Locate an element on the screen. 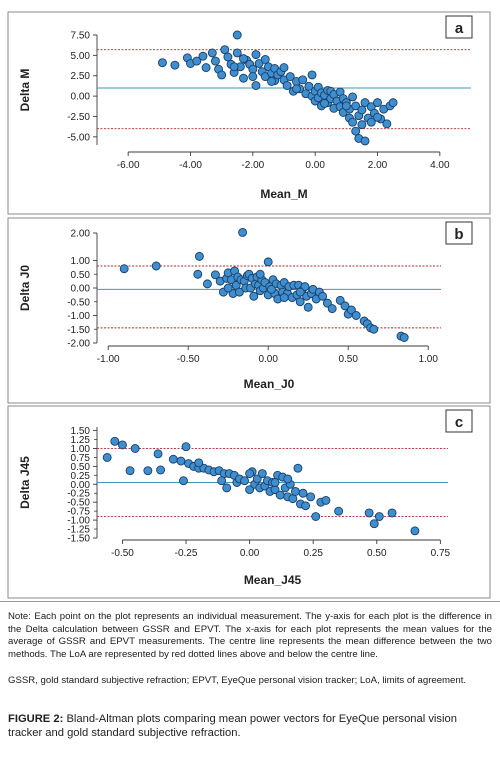 The height and width of the screenshot is (757, 500). y-axis-title: Delta J0 is located at coordinates (25, 288).